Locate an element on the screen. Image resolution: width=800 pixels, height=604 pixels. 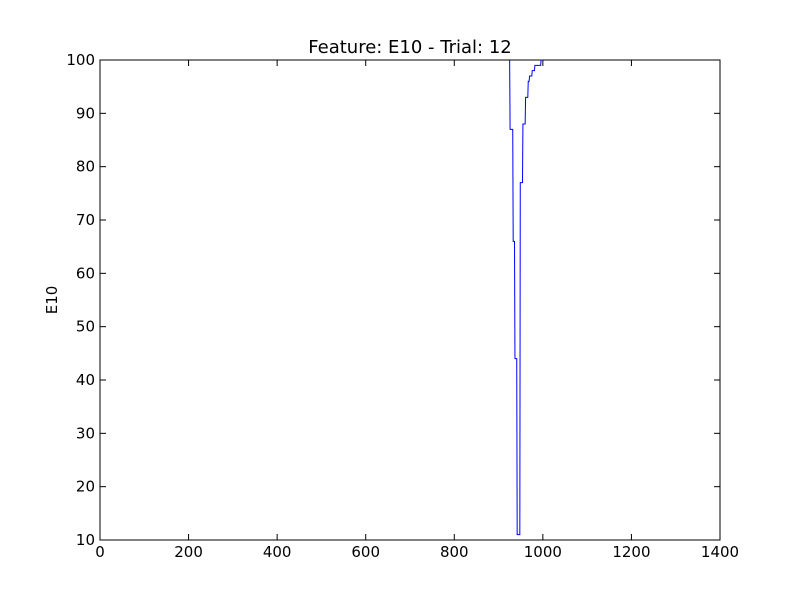
y-tick-label: 30 is located at coordinates (85, 433).